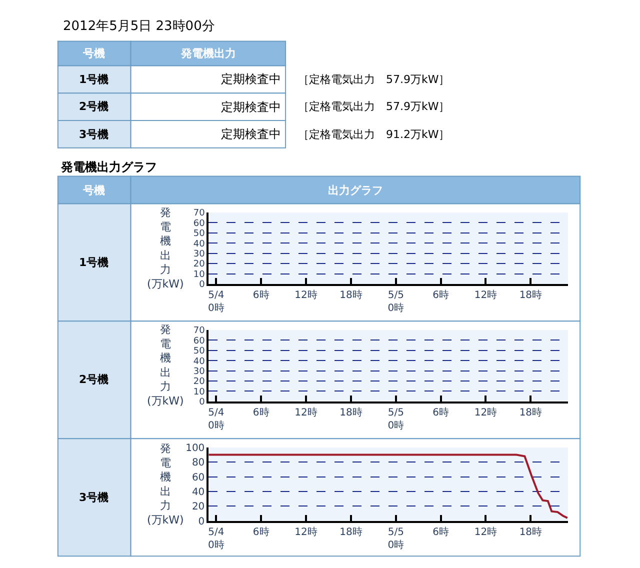 The height and width of the screenshot is (568, 640). Describe the element at coordinates (195, 448) in the screenshot. I see `y-tick-label: 100` at that location.